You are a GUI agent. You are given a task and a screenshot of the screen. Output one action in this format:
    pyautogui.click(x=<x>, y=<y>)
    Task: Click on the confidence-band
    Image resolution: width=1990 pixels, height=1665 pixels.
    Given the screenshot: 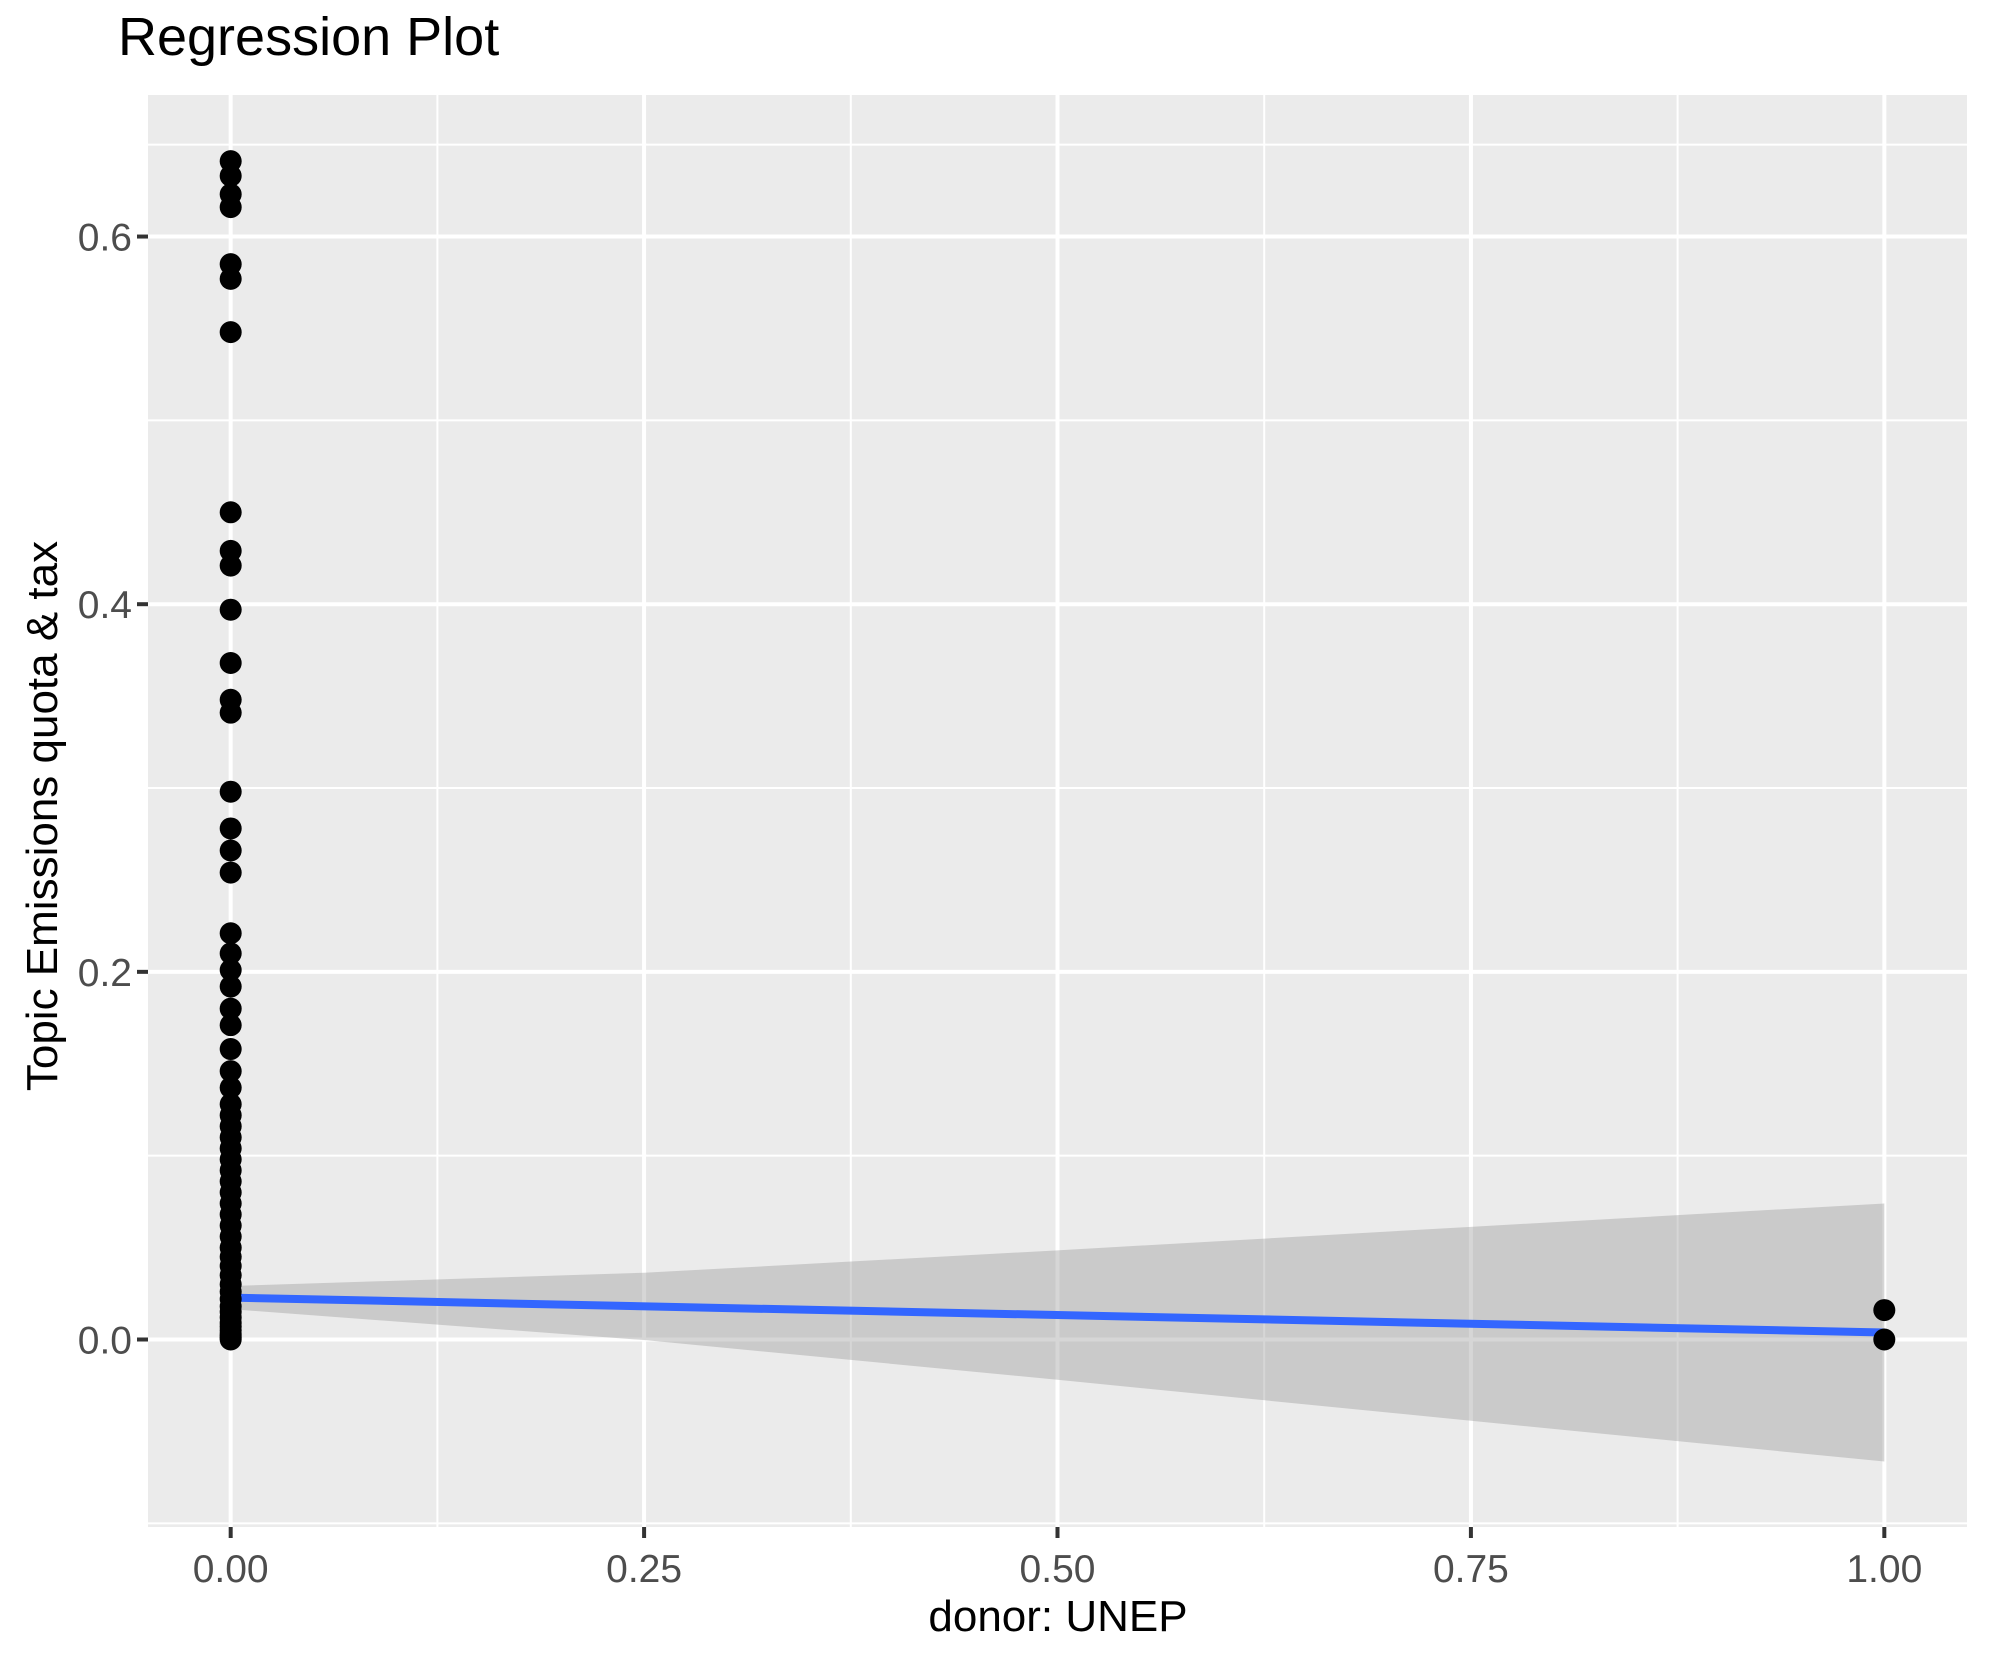 What is the action you would take?
    pyautogui.click(x=1057, y=1332)
    